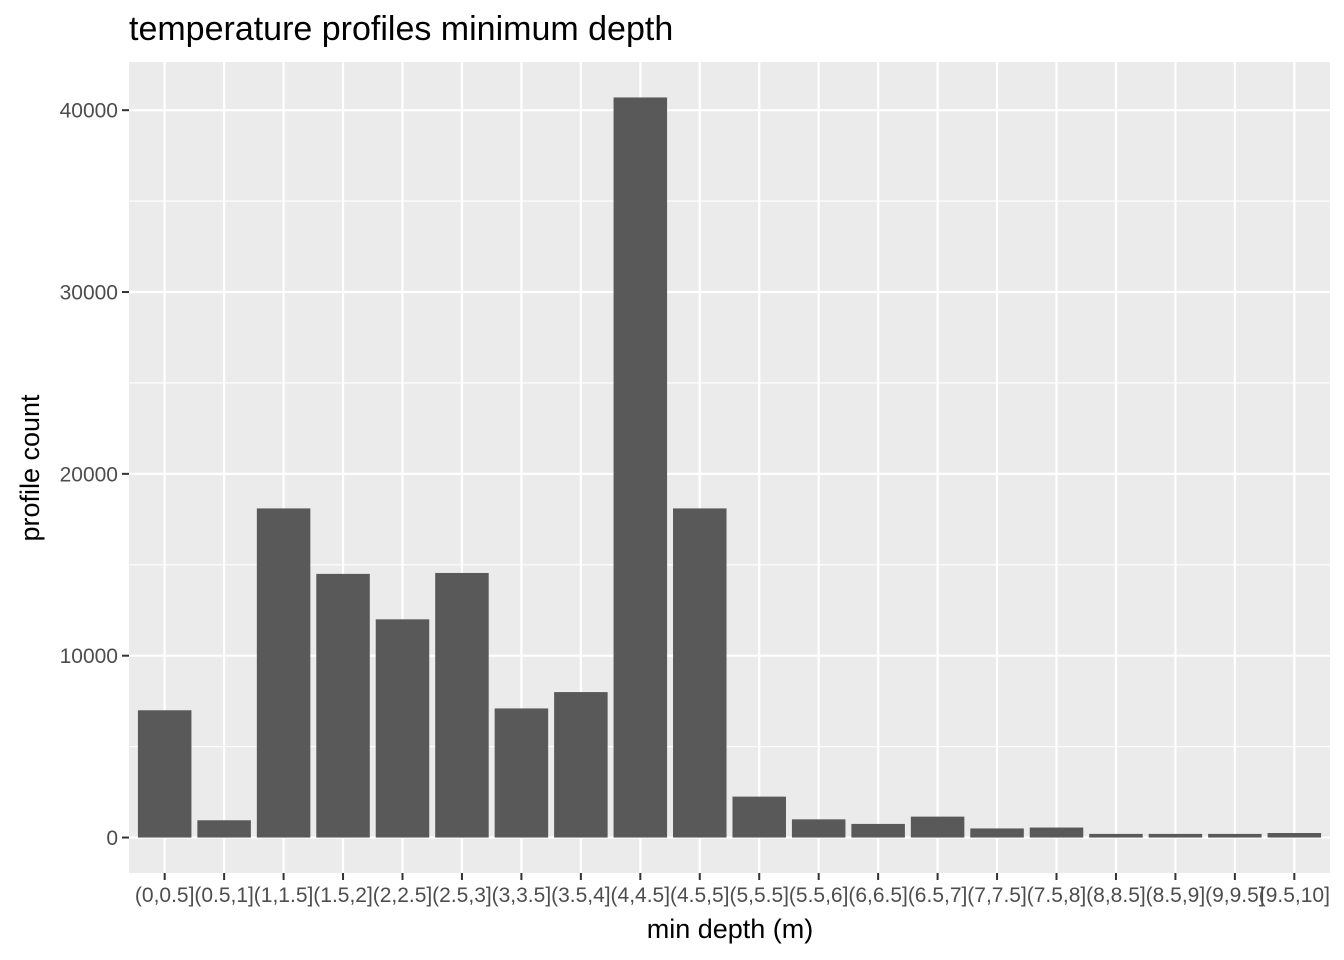 This screenshot has width=1344, height=960. What do you see at coordinates (1176, 895) in the screenshot?
I see `x-tick-label: (8.5,9]` at bounding box center [1176, 895].